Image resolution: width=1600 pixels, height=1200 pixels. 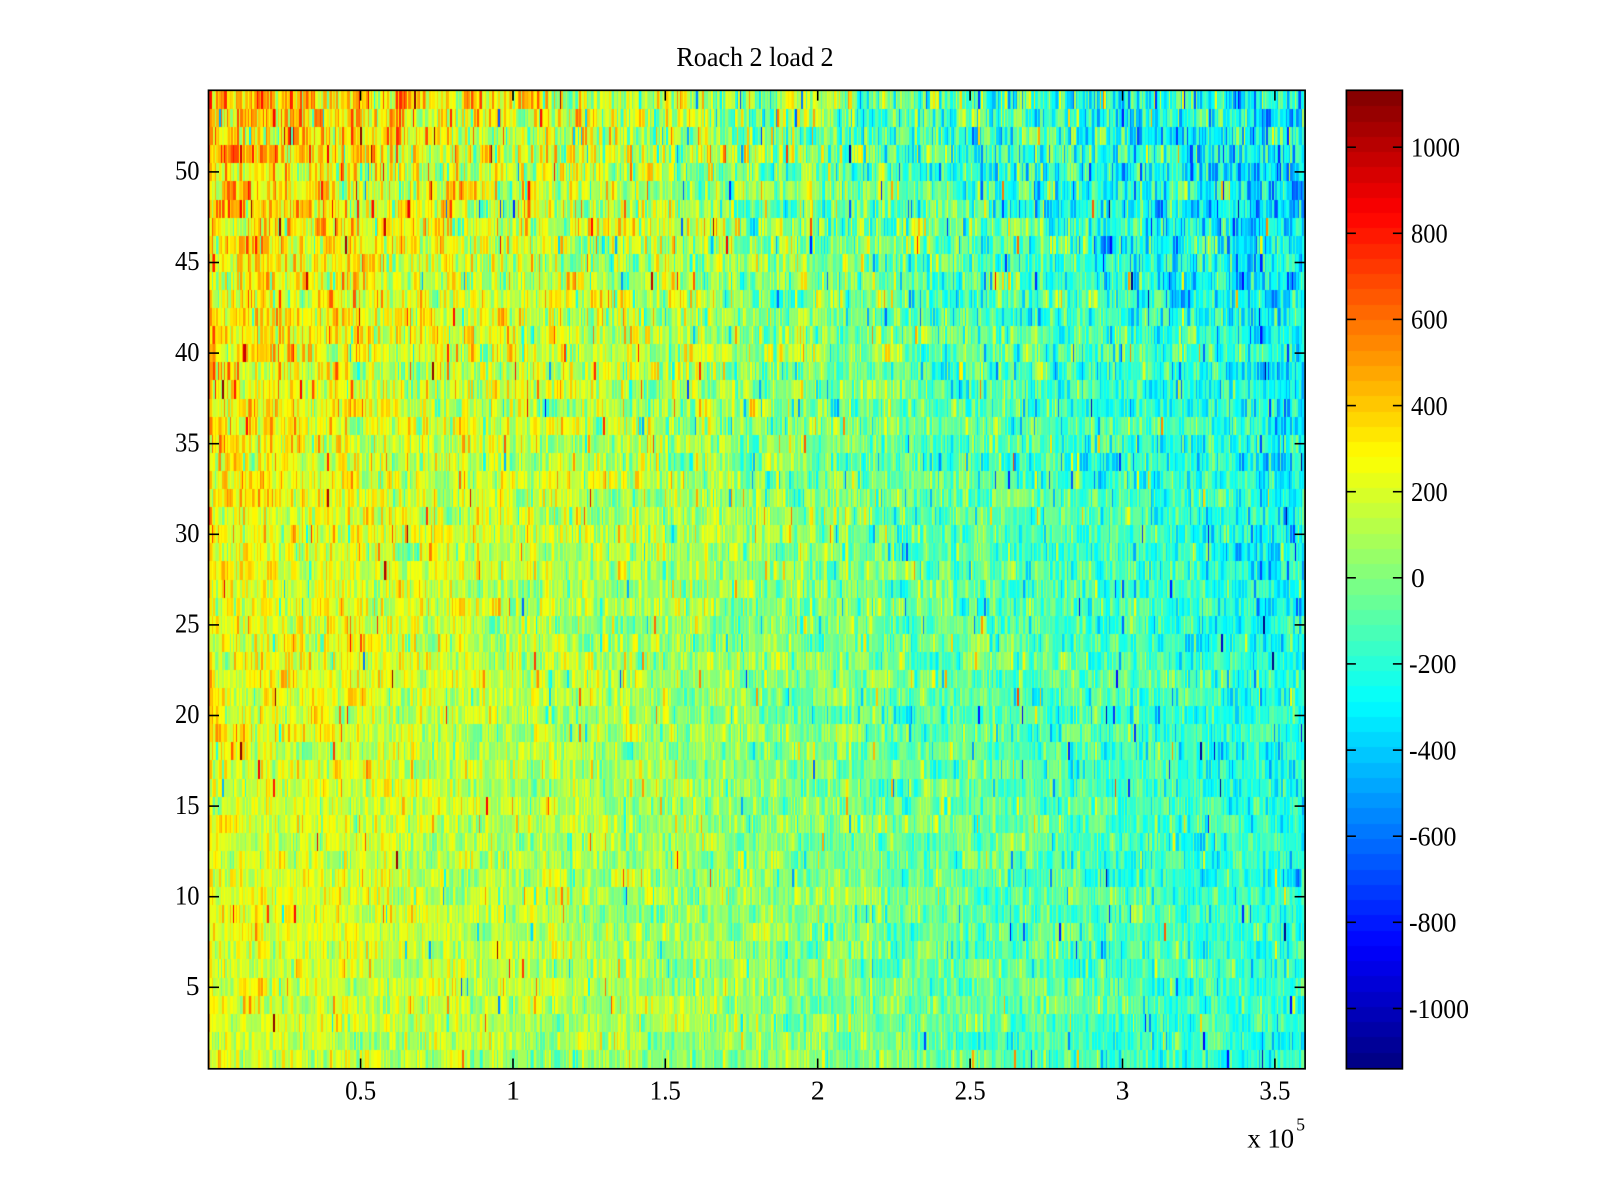 What do you see at coordinates (1429, 405) in the screenshot?
I see `svg-text: 400` at bounding box center [1429, 405].